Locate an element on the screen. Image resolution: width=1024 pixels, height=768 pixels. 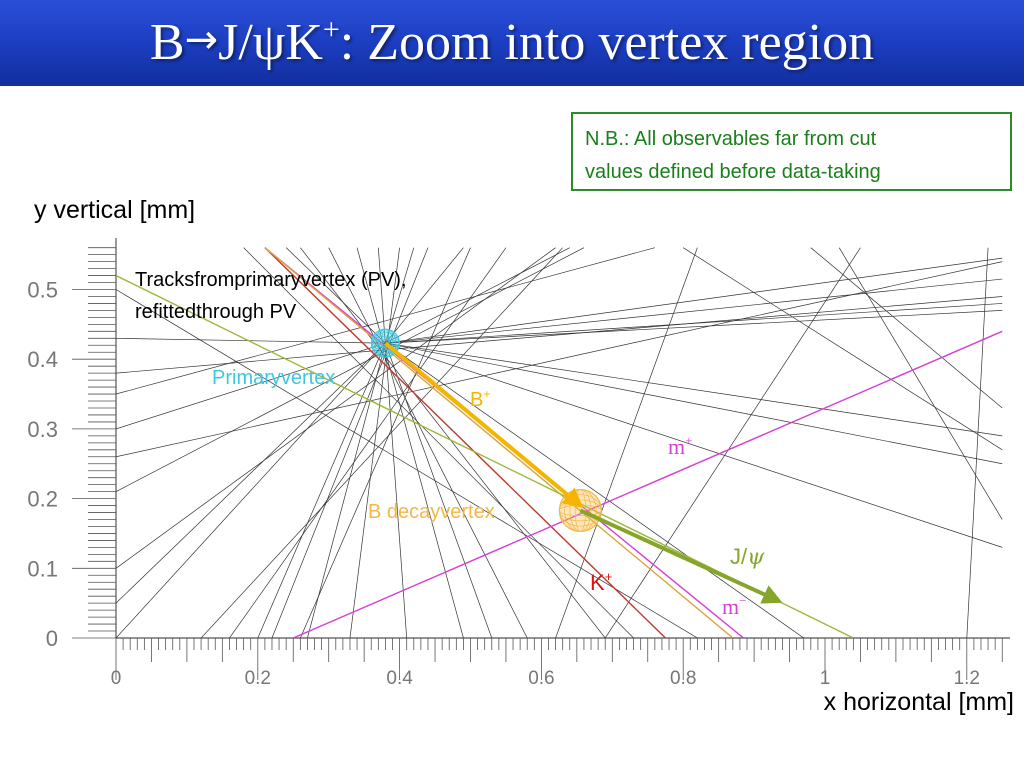
pv-tracks-label-line-1: Tracksfromprimaryvertex (PV), is located at coordinates (271, 280).